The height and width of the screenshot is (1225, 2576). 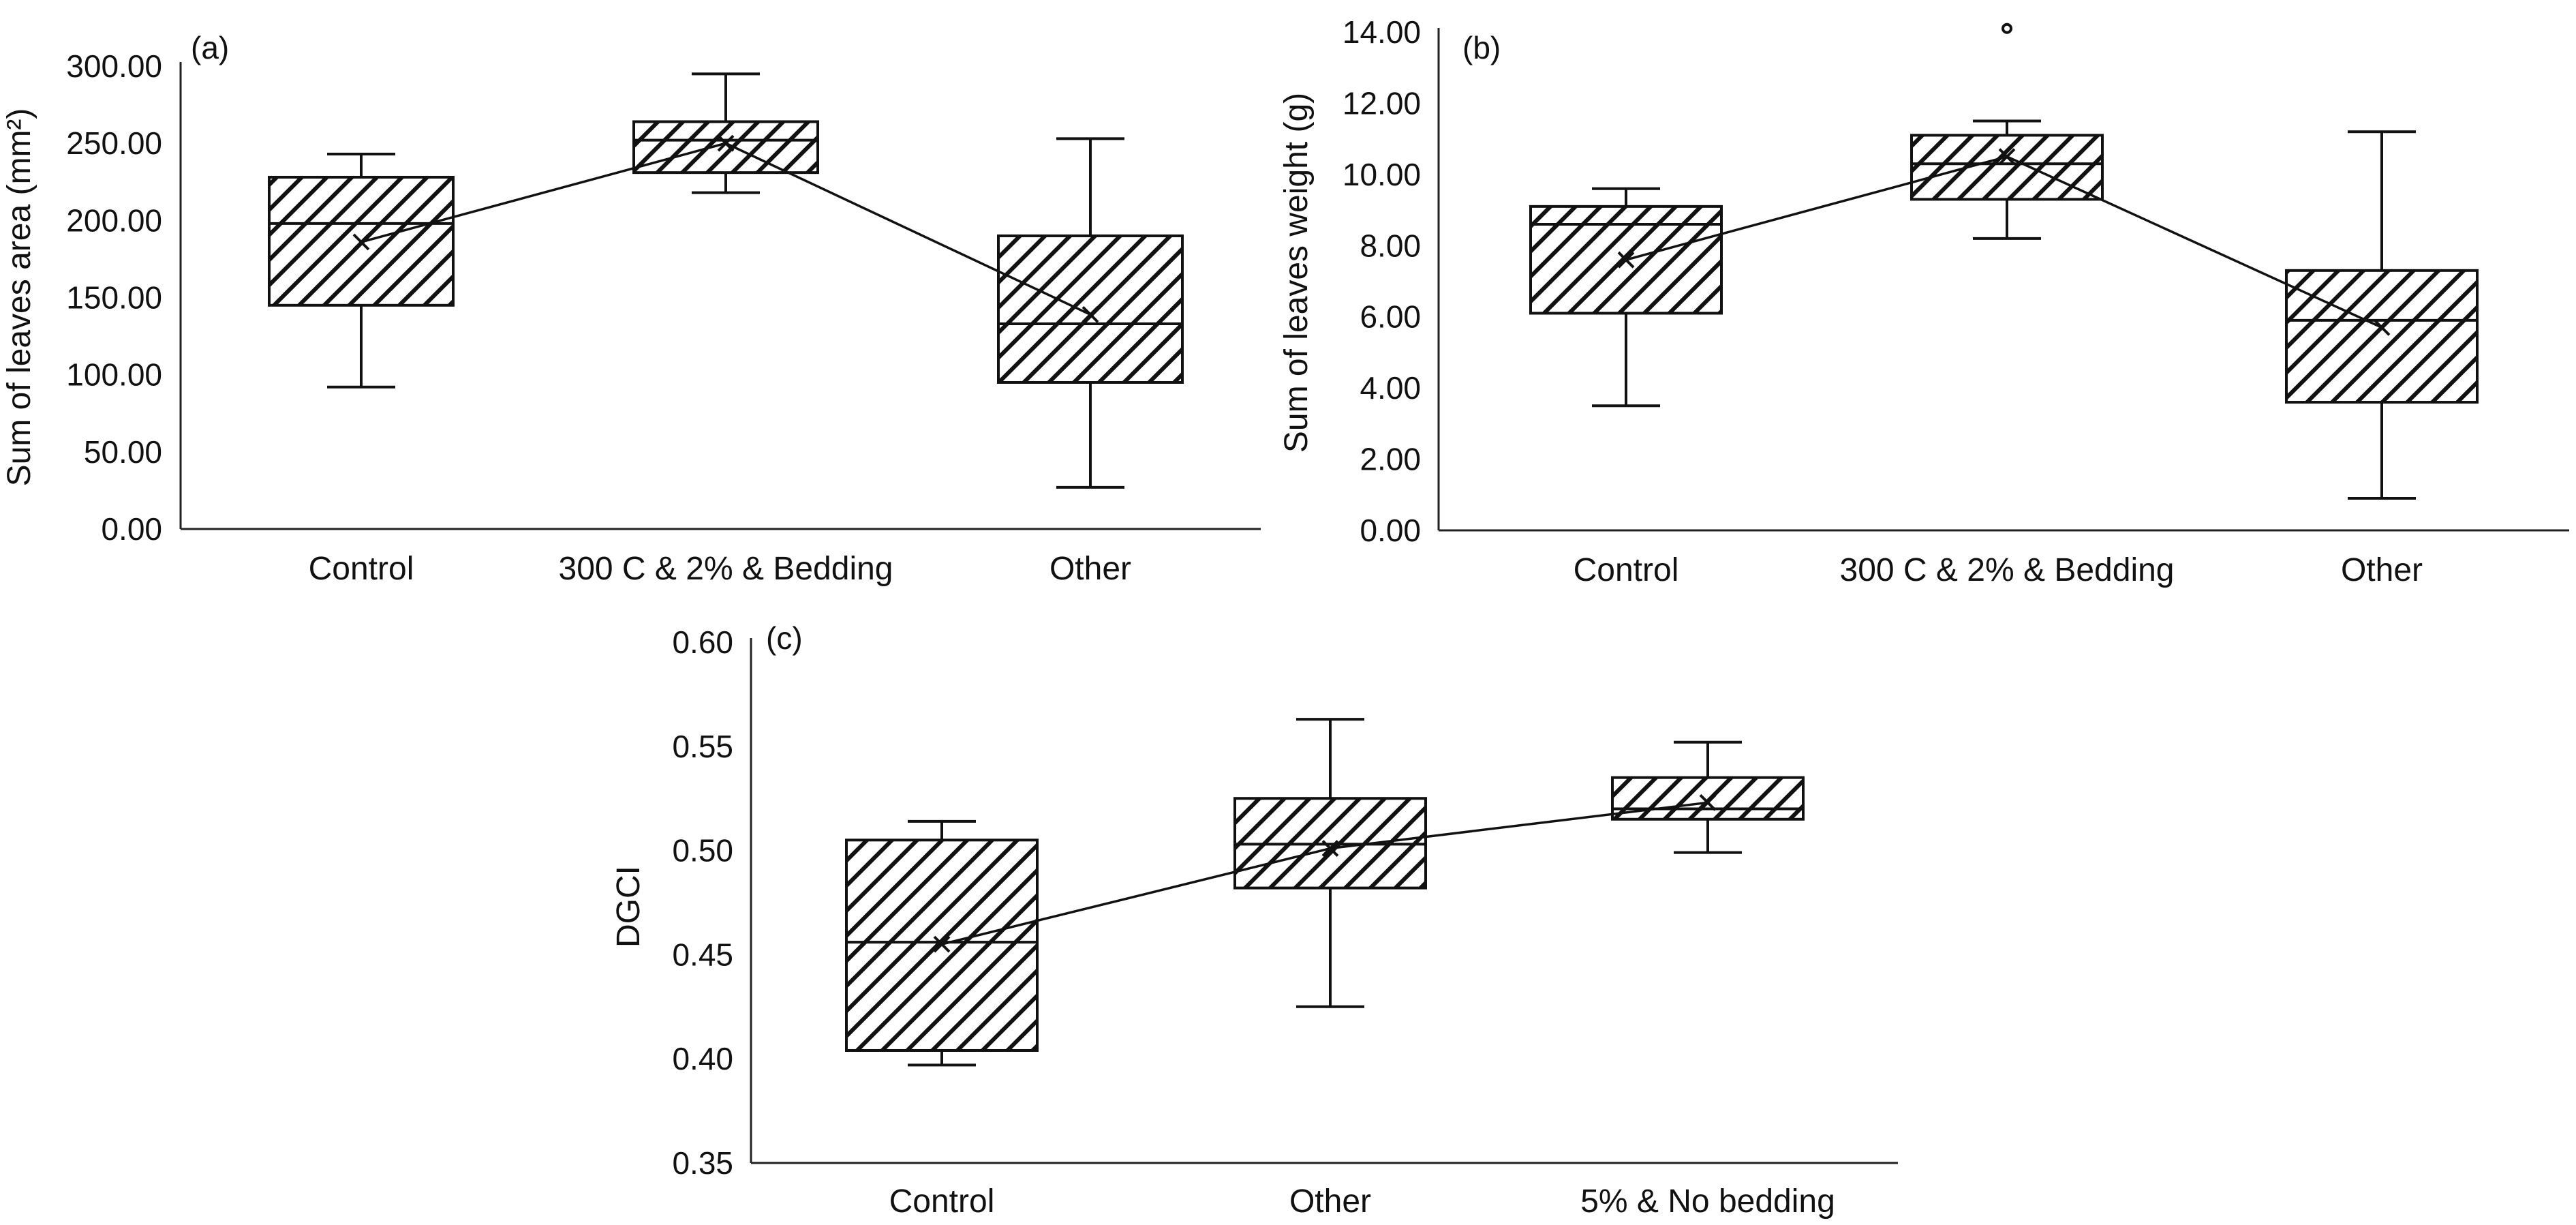 I want to click on y-tick-label-b: 8.00, so click(x=1390, y=245).